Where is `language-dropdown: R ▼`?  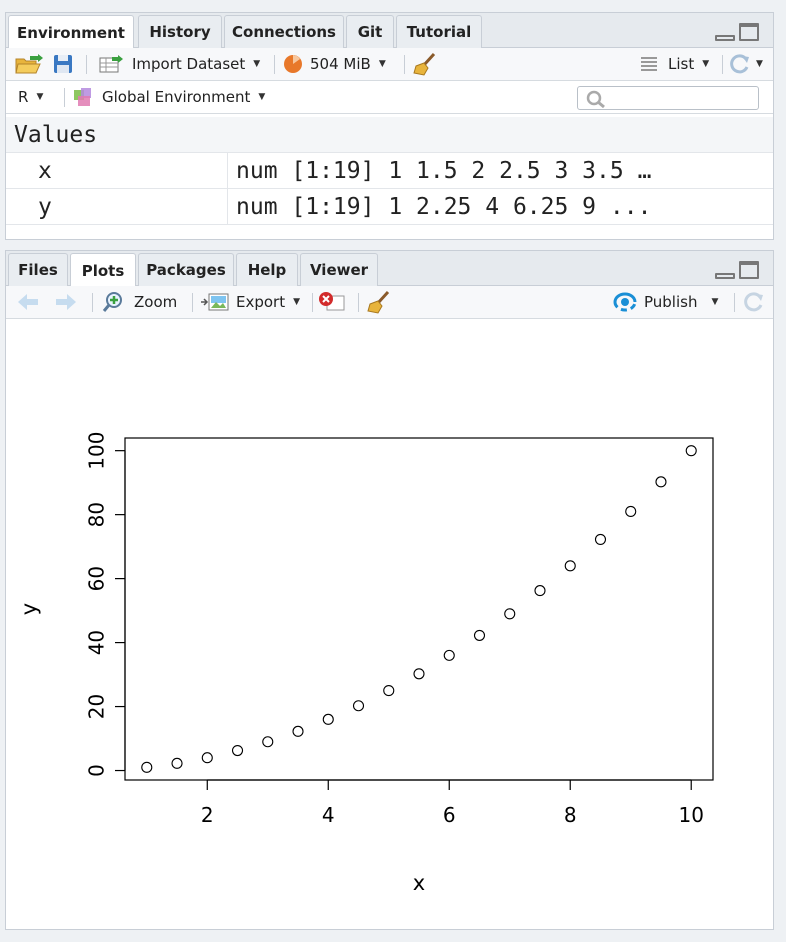
language-dropdown: R ▼ is located at coordinates (30, 97).